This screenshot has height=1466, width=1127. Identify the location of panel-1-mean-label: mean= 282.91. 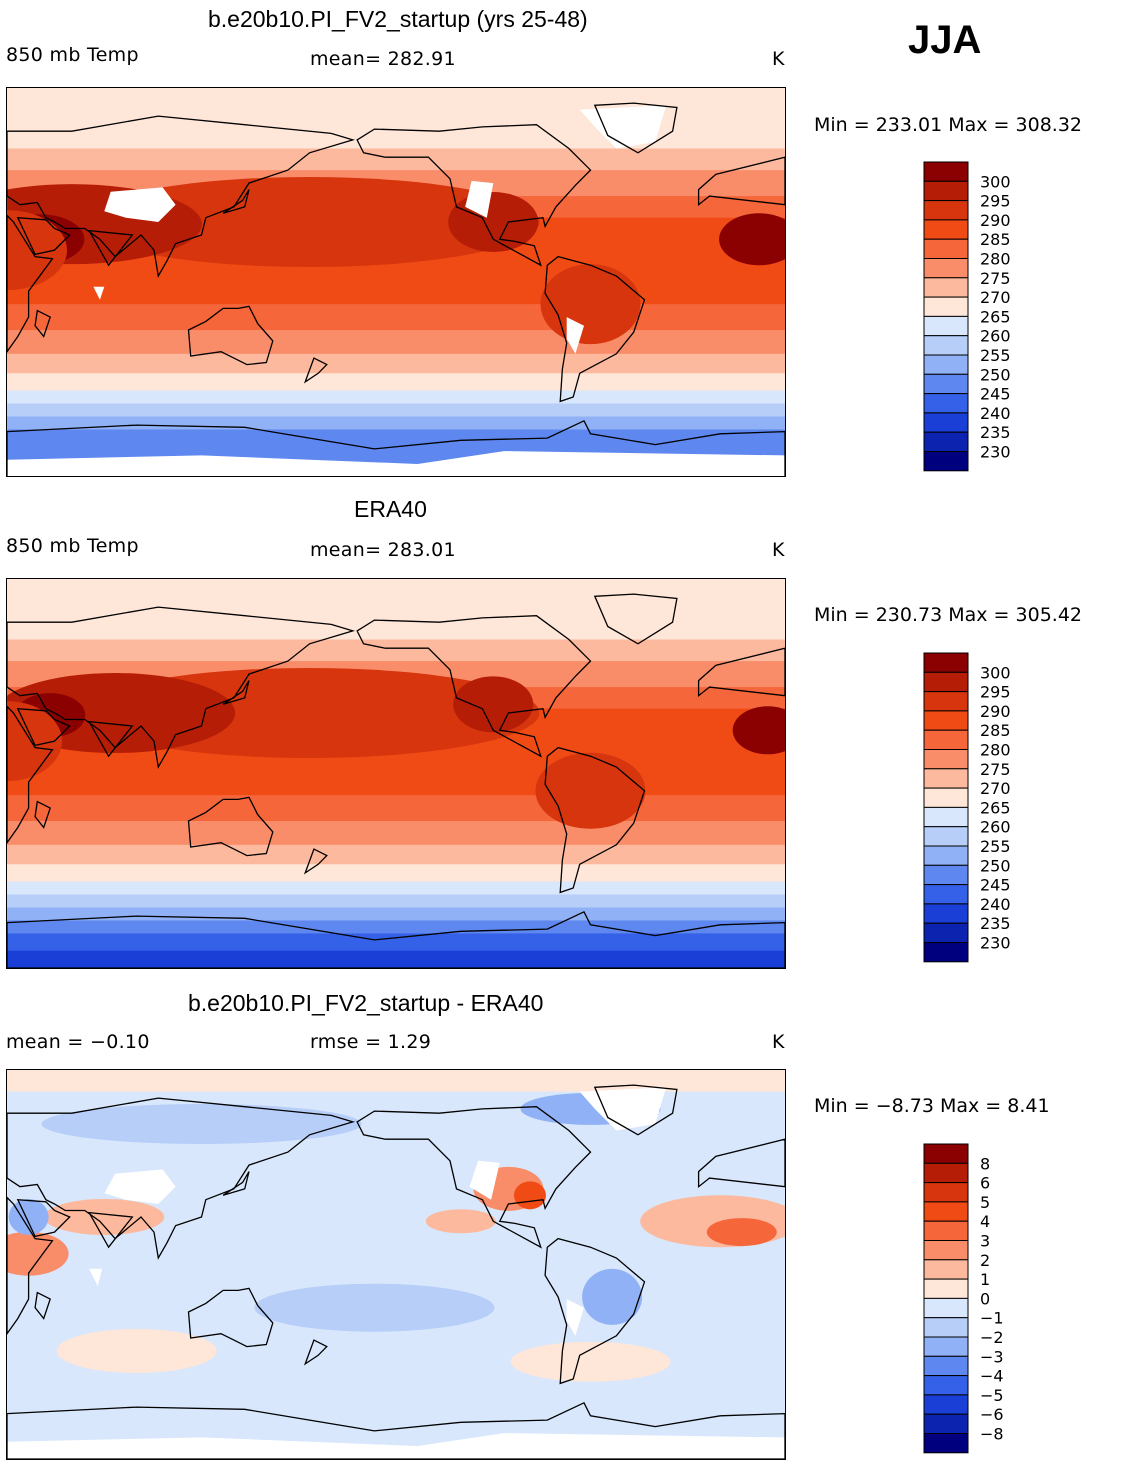
(383, 59).